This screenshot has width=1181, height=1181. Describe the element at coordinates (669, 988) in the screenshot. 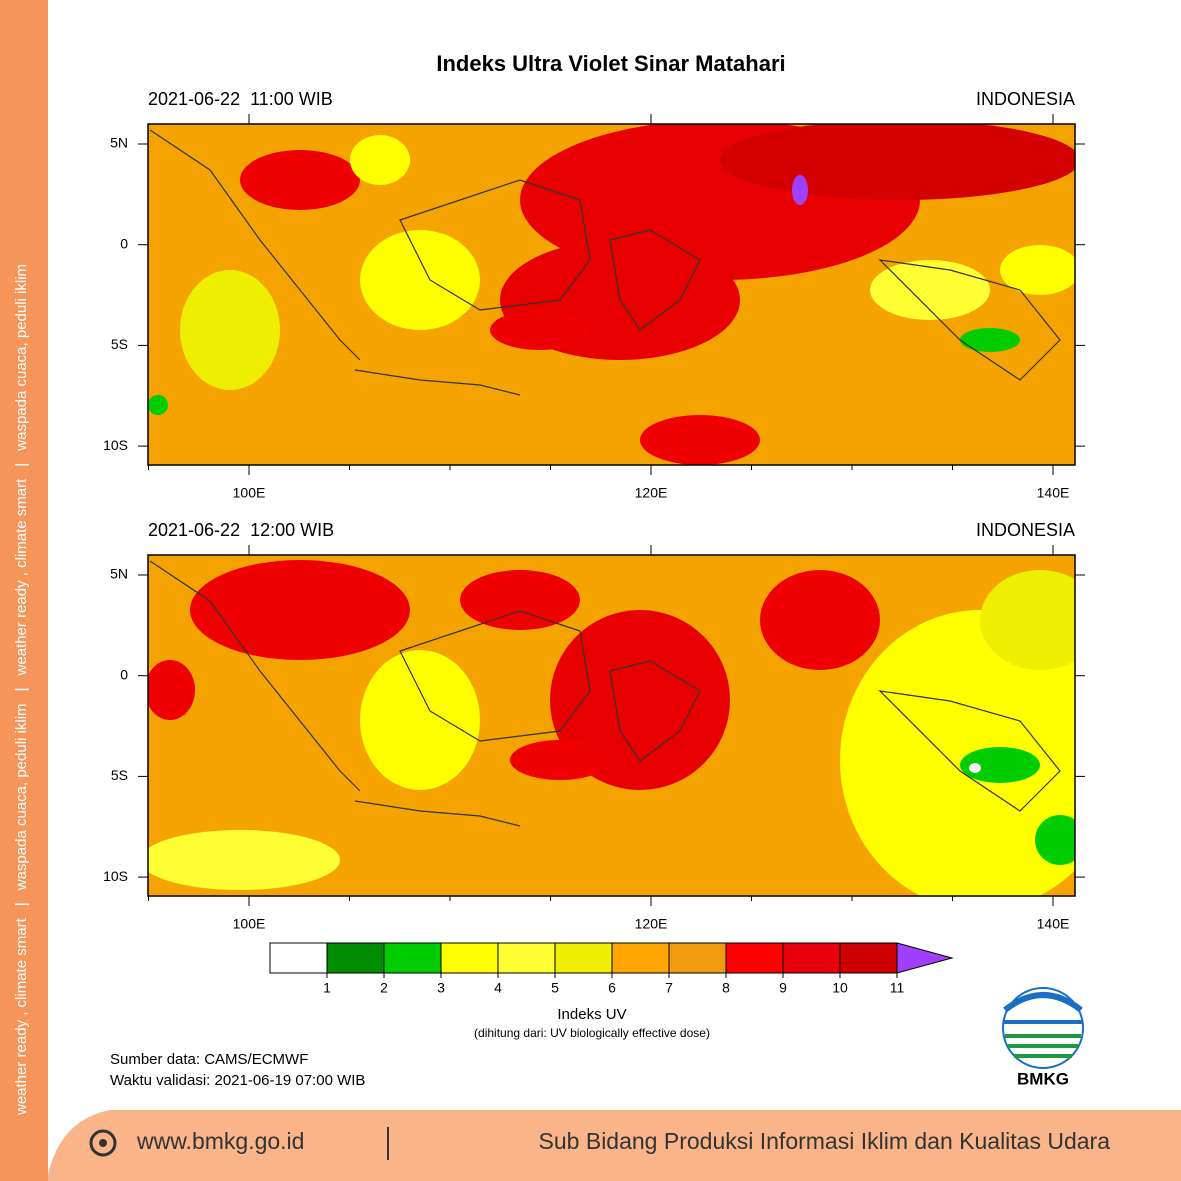

I see `colorbar-tick-label: 7` at that location.